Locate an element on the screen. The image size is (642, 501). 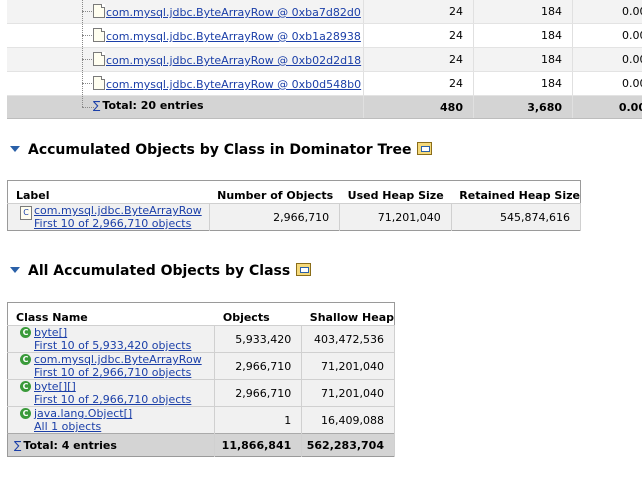
total-row: ∑Total: 20 entries 480 3,680 0.00% is located at coordinates (324, 107).